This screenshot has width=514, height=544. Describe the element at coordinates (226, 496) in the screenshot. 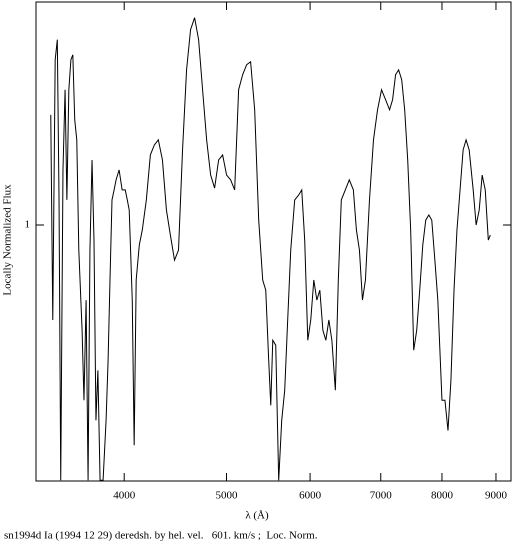

I see `x-tick-label: 5000` at that location.